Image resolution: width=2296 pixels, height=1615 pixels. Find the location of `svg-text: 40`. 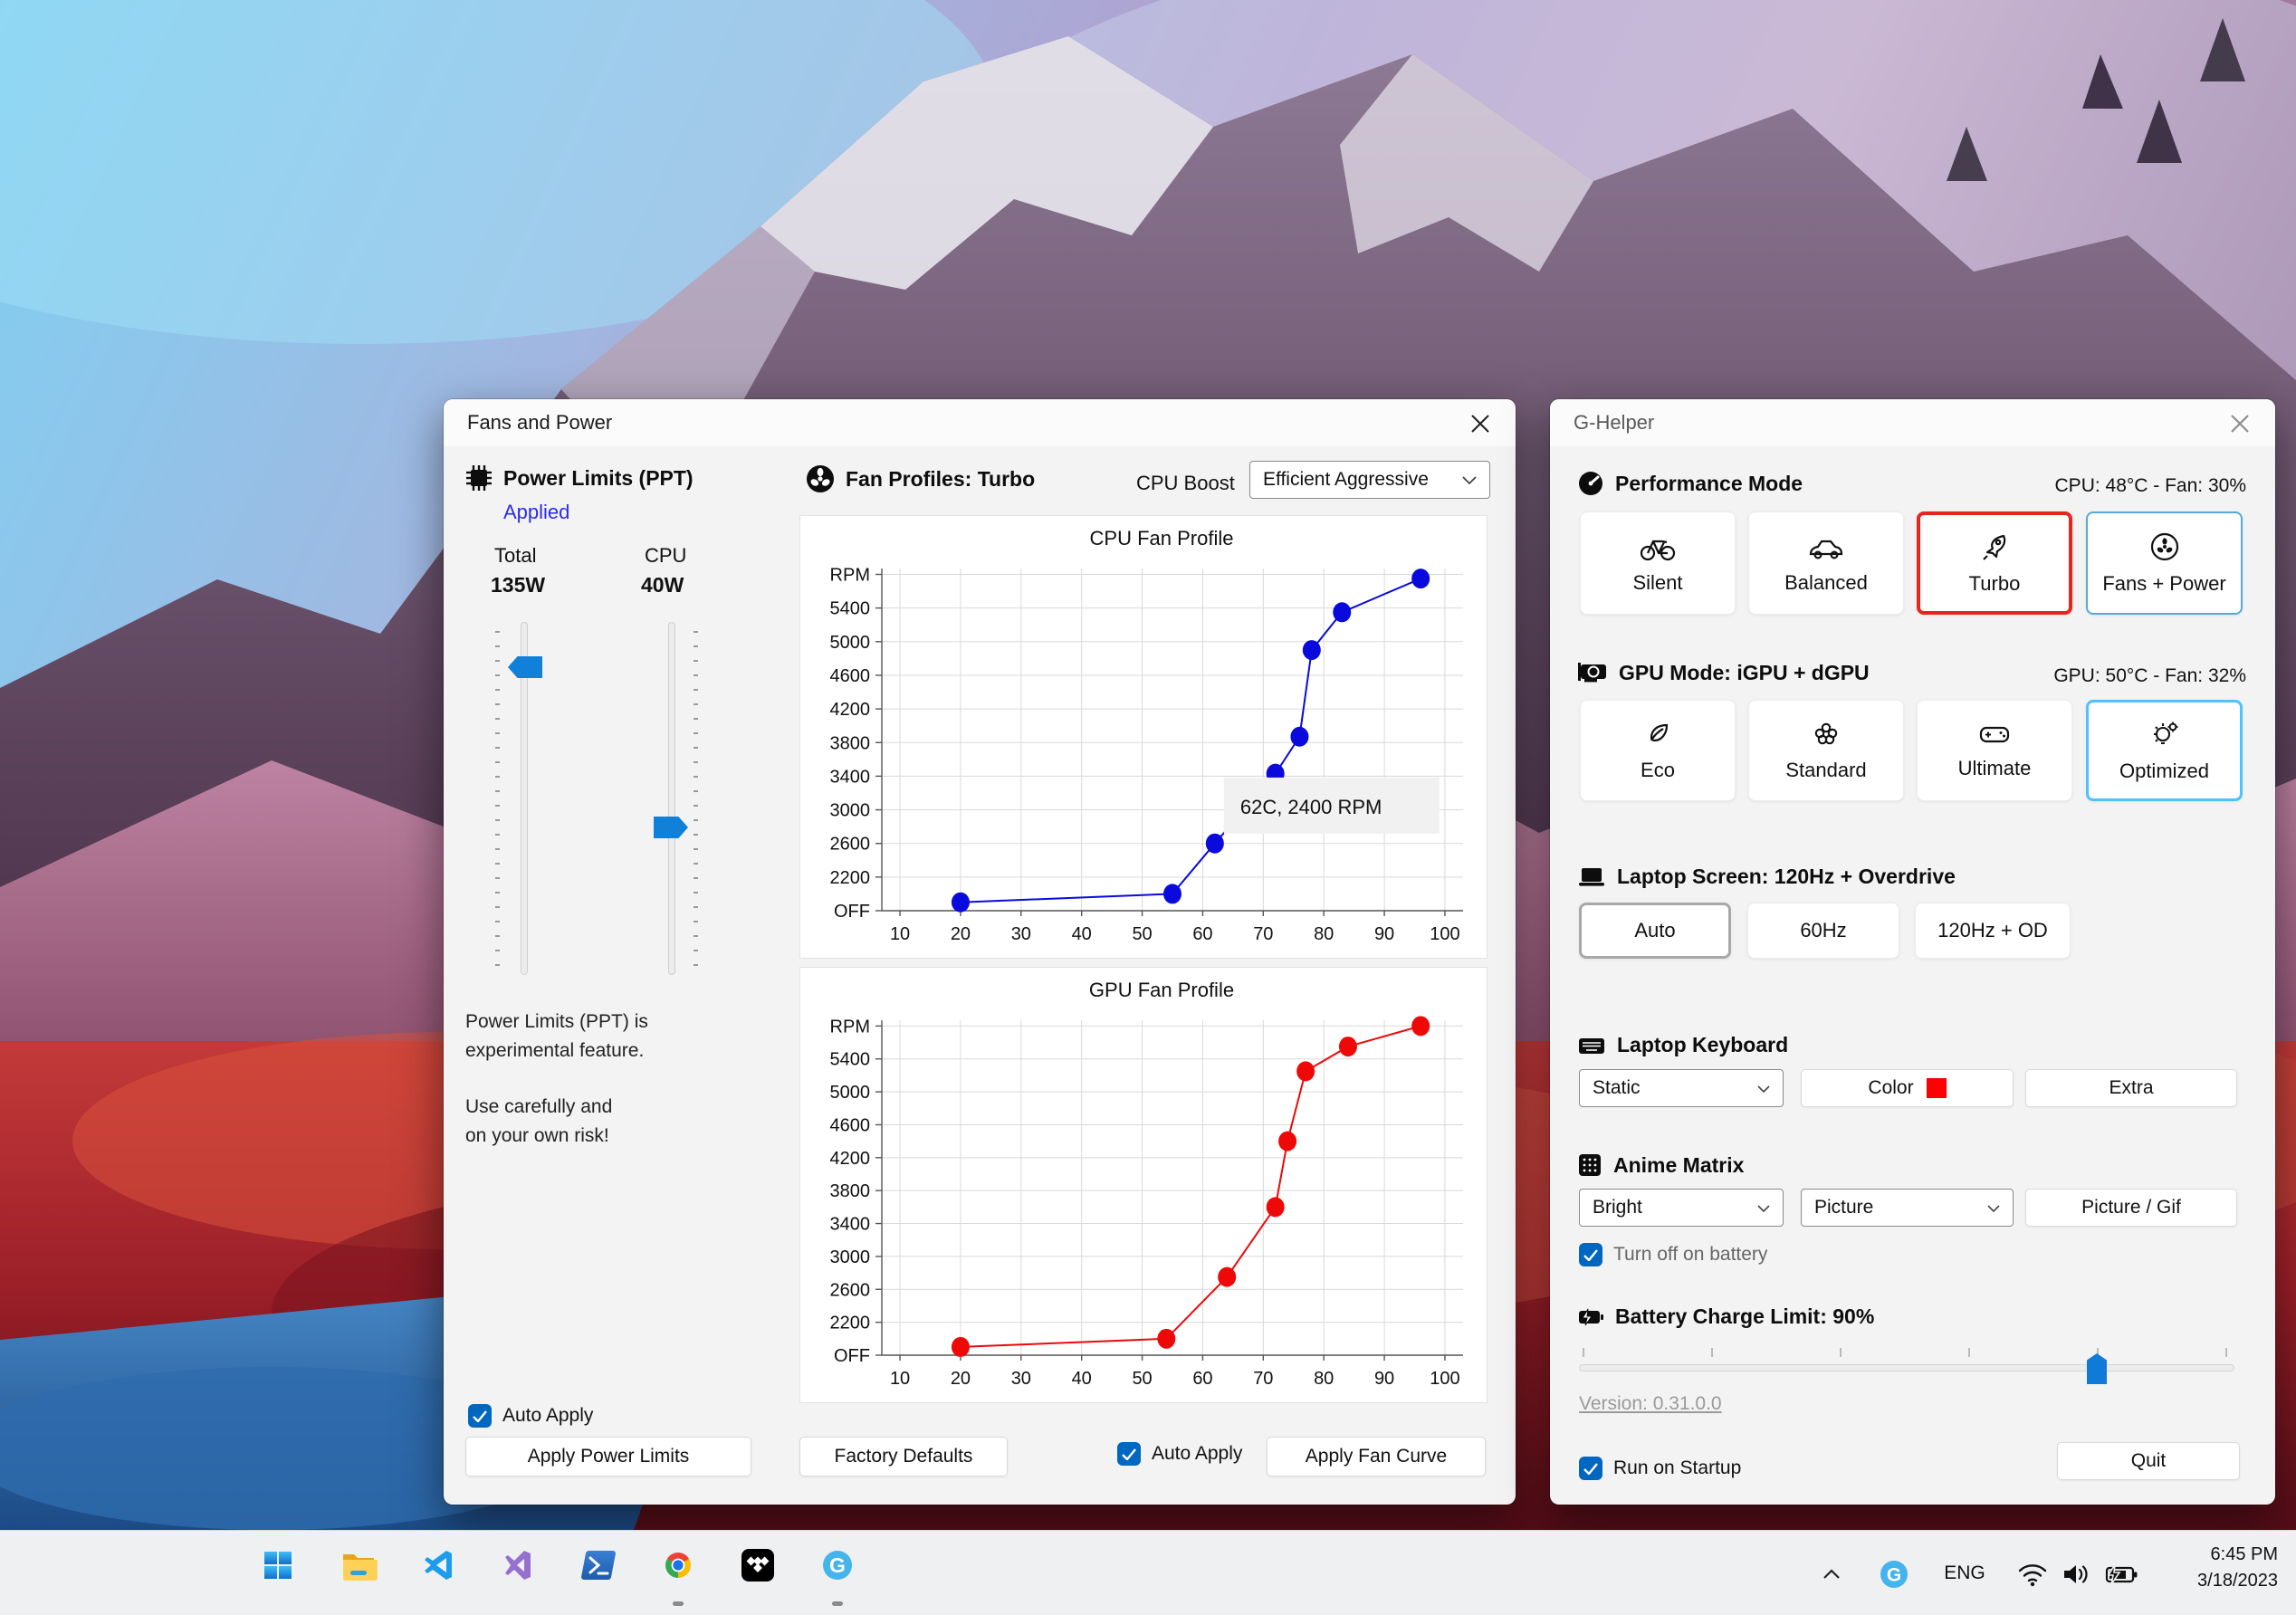

svg-text: 40 is located at coordinates (1082, 934).